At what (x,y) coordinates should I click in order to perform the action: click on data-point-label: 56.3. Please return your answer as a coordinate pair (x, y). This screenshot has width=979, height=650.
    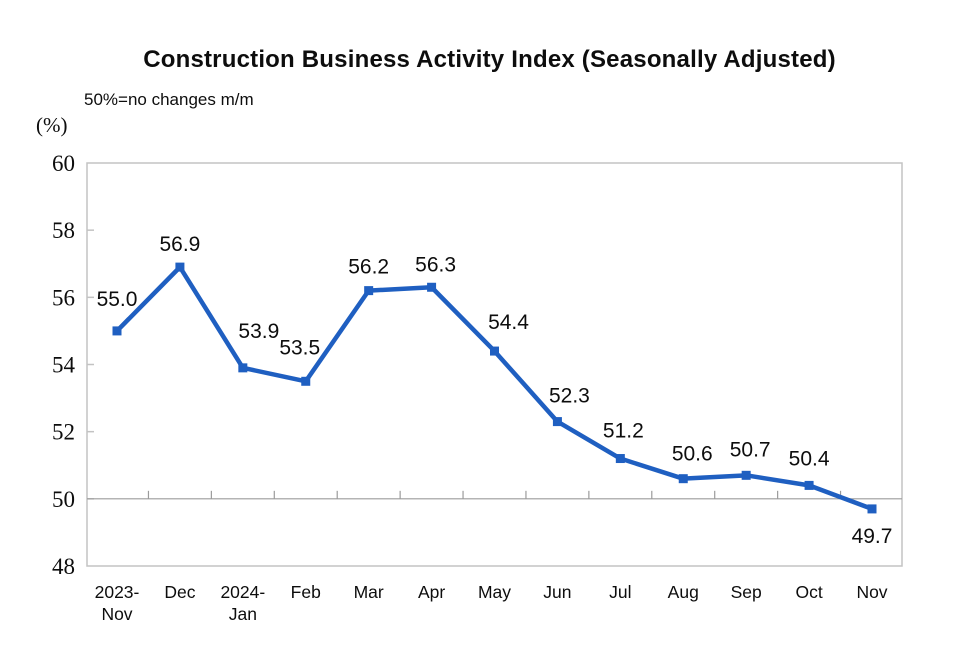
    Looking at the image, I should click on (435, 264).